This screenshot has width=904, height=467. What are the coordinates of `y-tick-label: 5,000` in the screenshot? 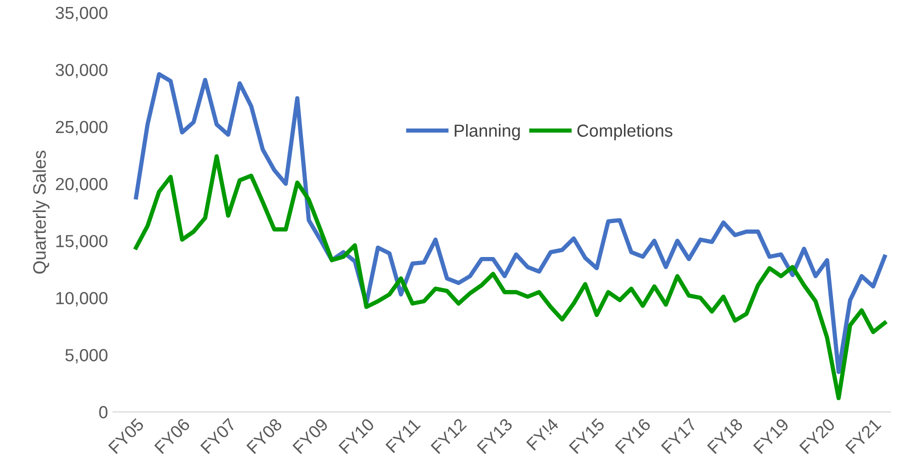 It's located at (86, 356).